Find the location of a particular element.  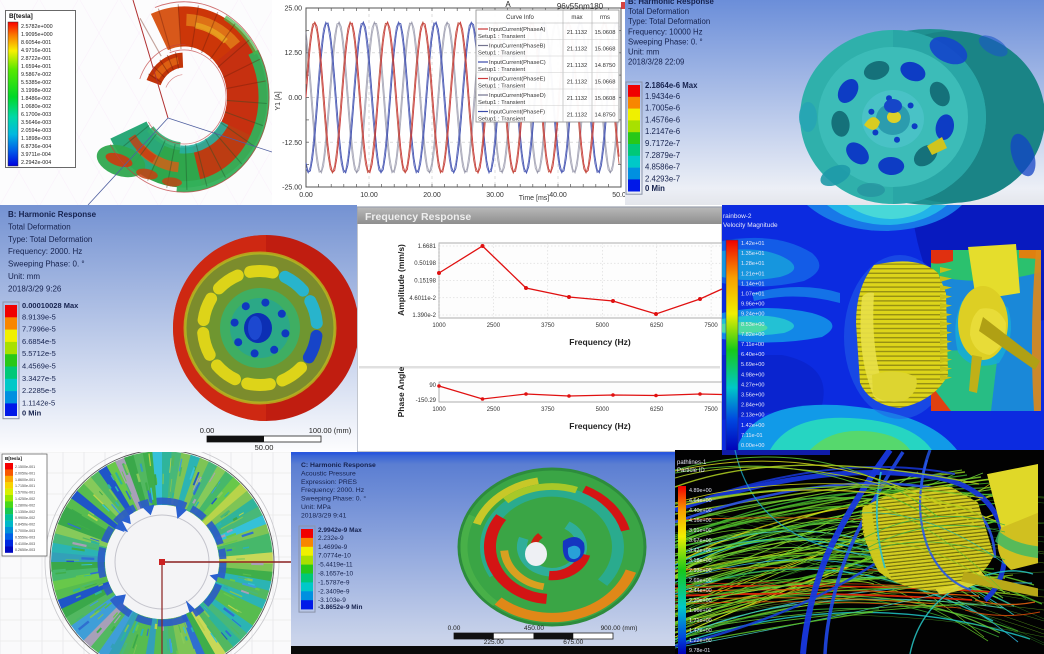

svg-text: 1.1142e-5 is located at coordinates (38, 402).